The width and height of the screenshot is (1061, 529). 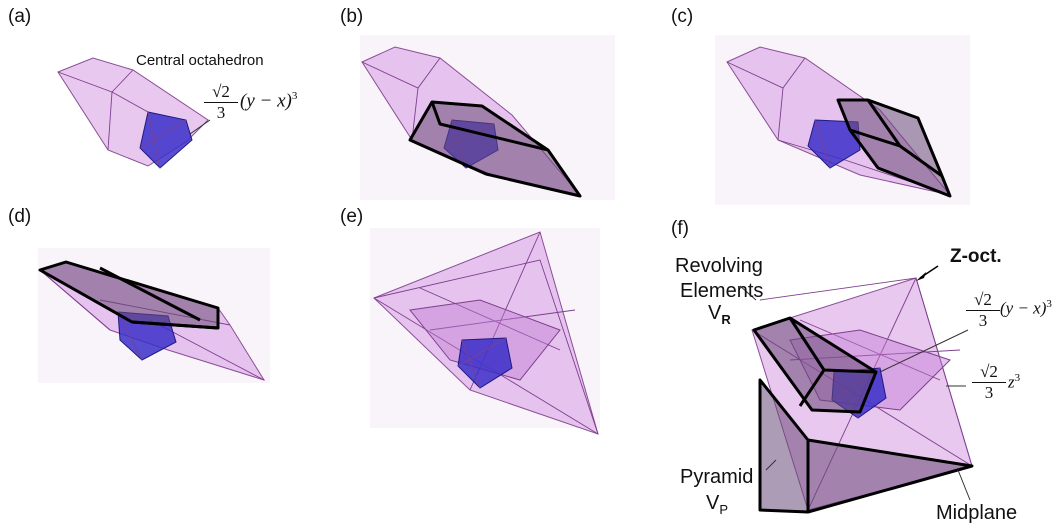 I want to click on formula-a-cube: 3, so click(x=294, y=96).